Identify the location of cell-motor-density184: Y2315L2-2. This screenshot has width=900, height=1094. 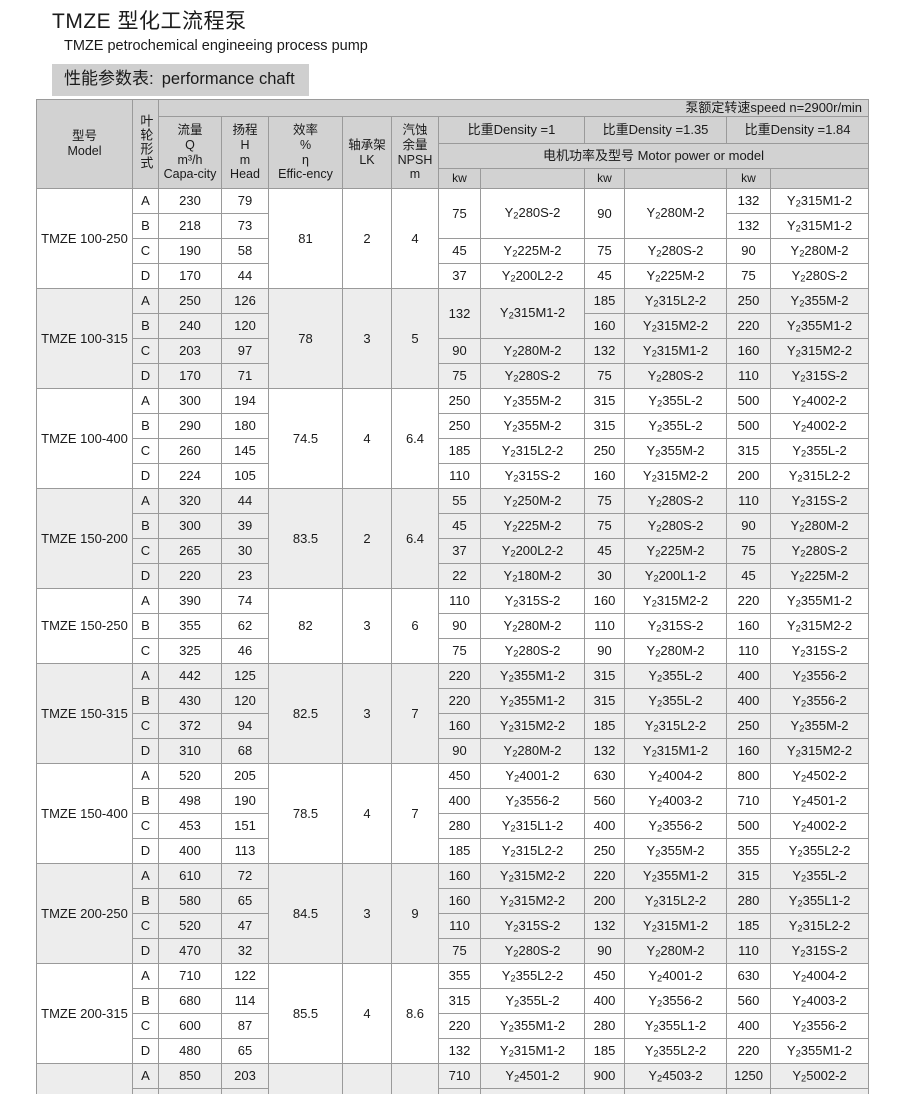
(819, 476).